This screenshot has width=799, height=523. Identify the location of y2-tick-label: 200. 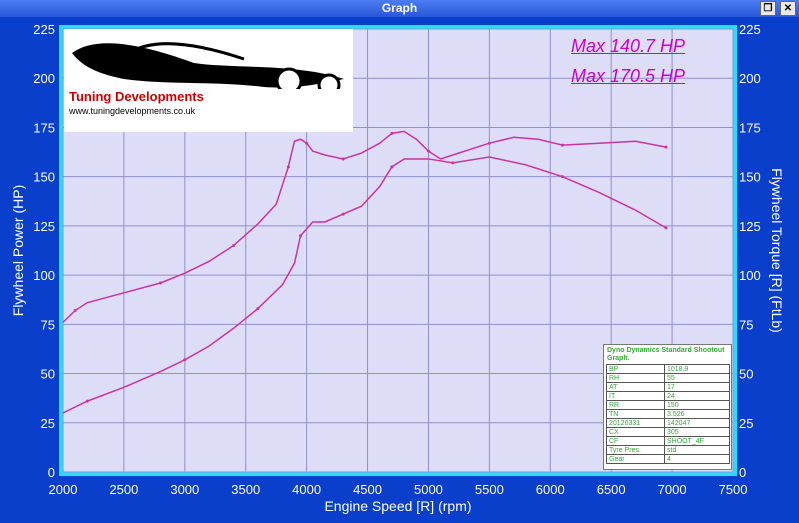
(750, 78).